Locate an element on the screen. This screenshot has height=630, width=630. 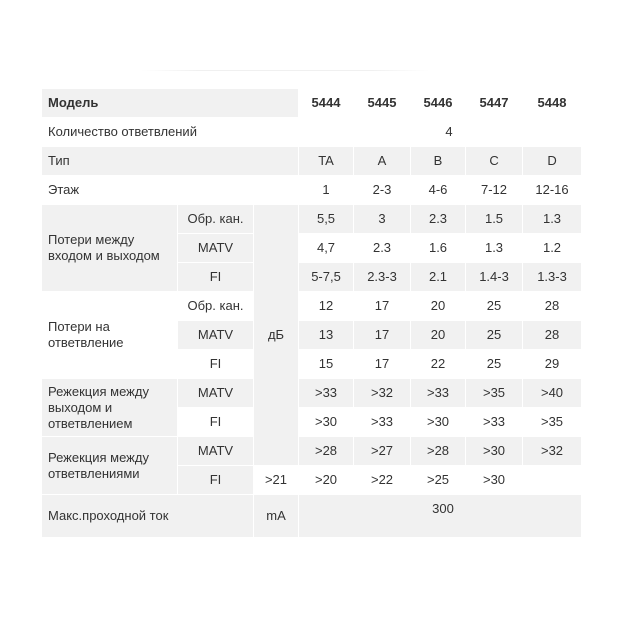
table-row-taps: Количество ответвлений 4 is located at coordinates (312, 132).